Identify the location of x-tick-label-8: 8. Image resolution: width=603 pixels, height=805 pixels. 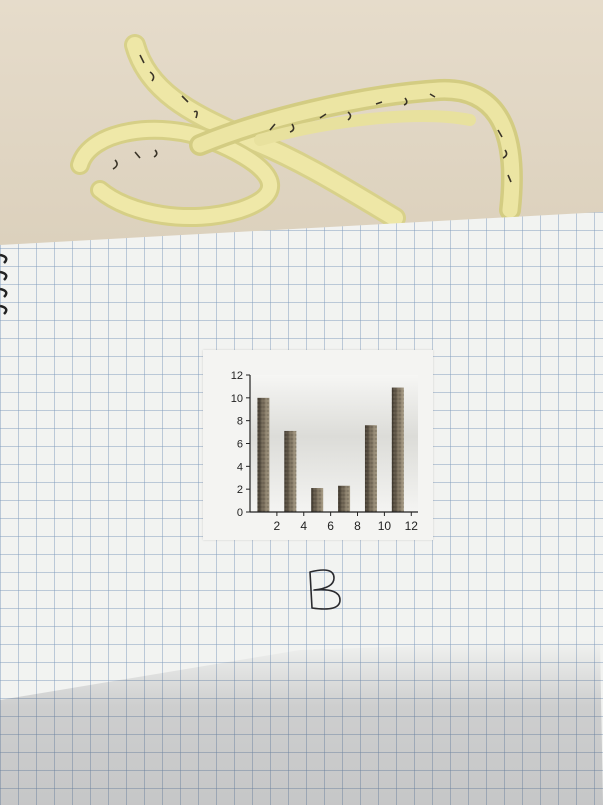
(357, 526).